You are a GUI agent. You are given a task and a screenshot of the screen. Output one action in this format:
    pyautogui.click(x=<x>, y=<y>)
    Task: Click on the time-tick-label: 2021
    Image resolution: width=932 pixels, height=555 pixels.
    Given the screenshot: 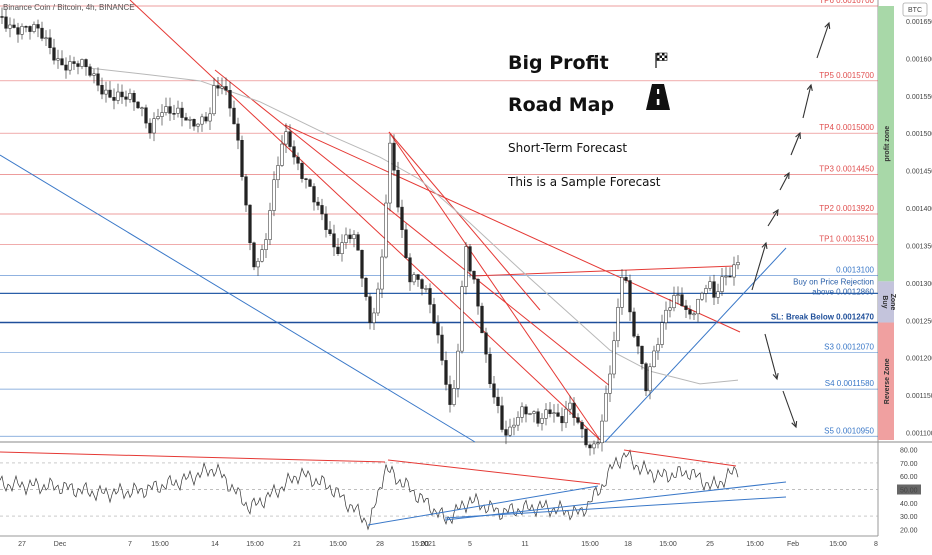 What is the action you would take?
    pyautogui.click(x=428, y=544)
    